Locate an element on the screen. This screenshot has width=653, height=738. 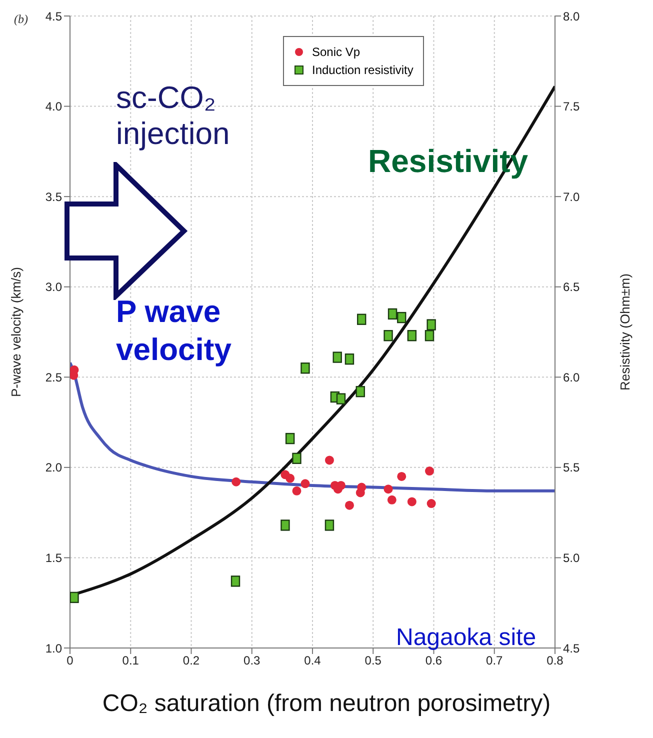
text: (b) is located at coordinates (21, 19).